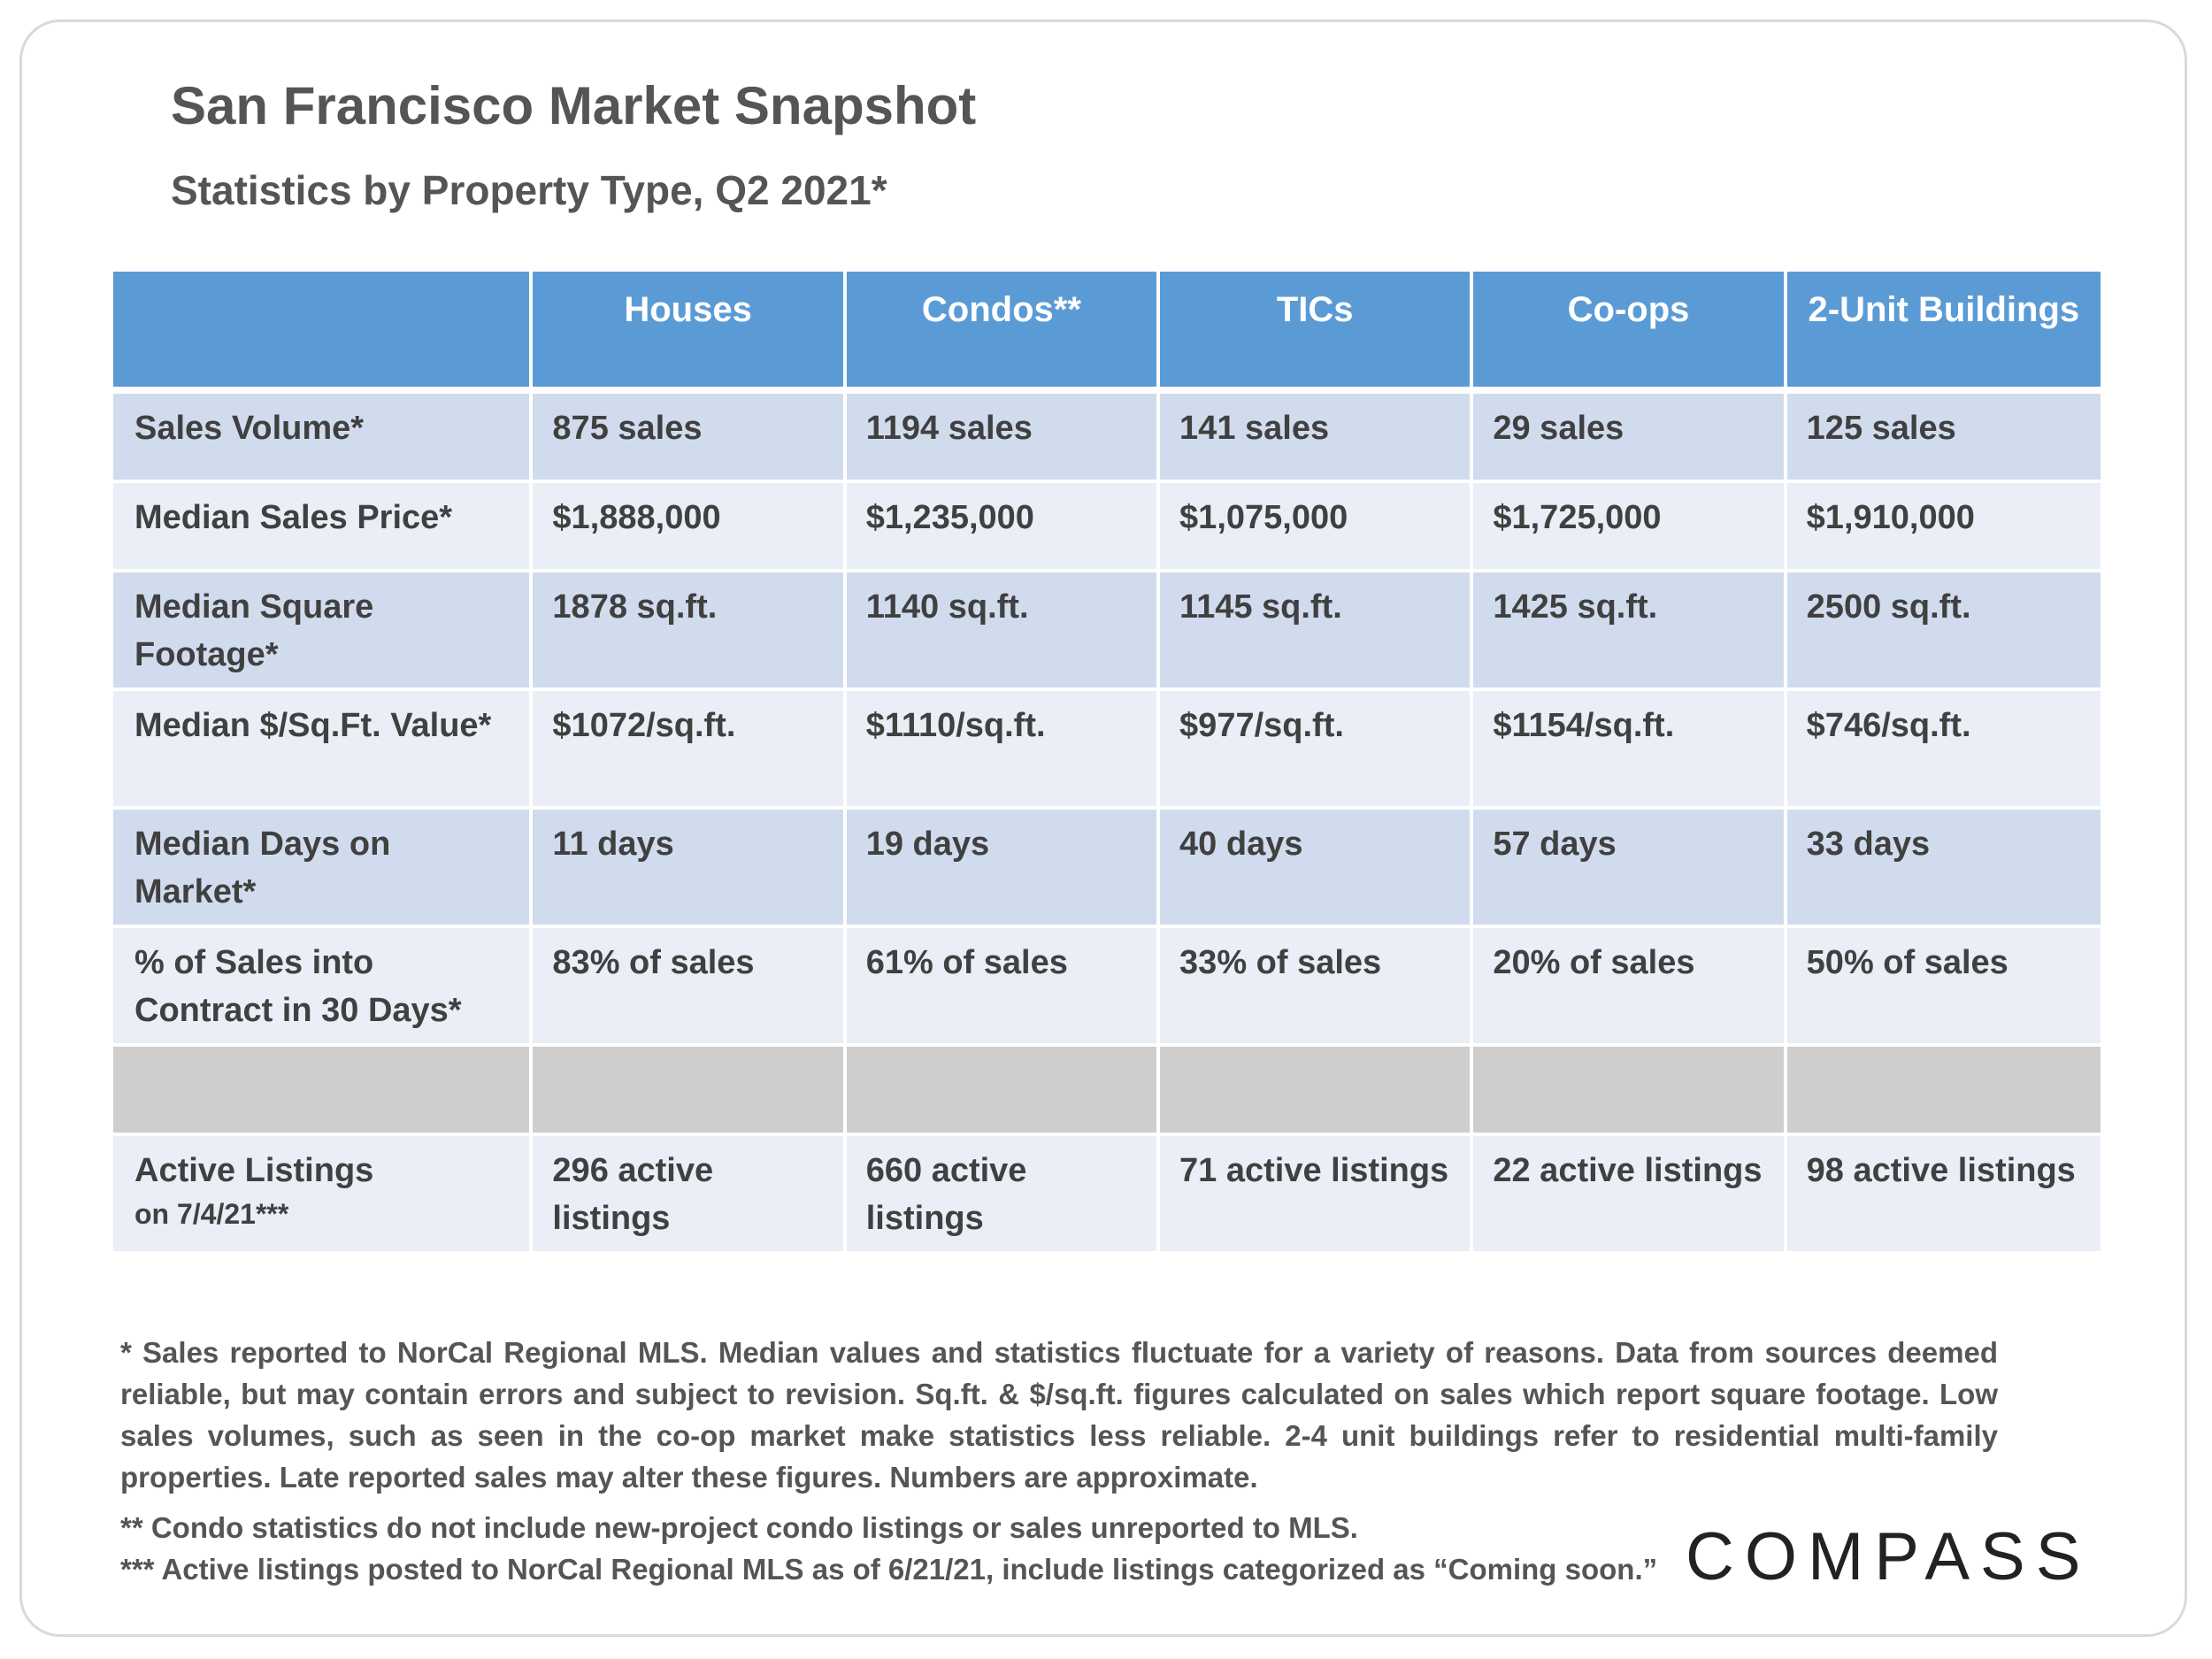  What do you see at coordinates (690, 751) in the screenshot?
I see `table-cell: $1072/sq.ft.` at bounding box center [690, 751].